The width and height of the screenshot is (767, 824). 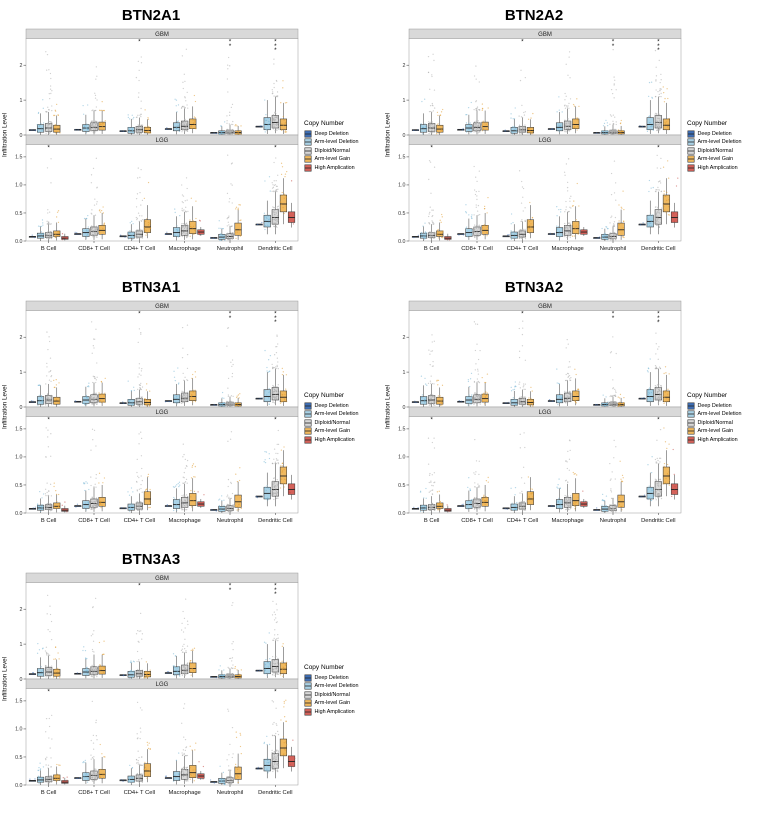 I want to click on legend-entry-label: Arm-level Deletion, so click(x=719, y=414).